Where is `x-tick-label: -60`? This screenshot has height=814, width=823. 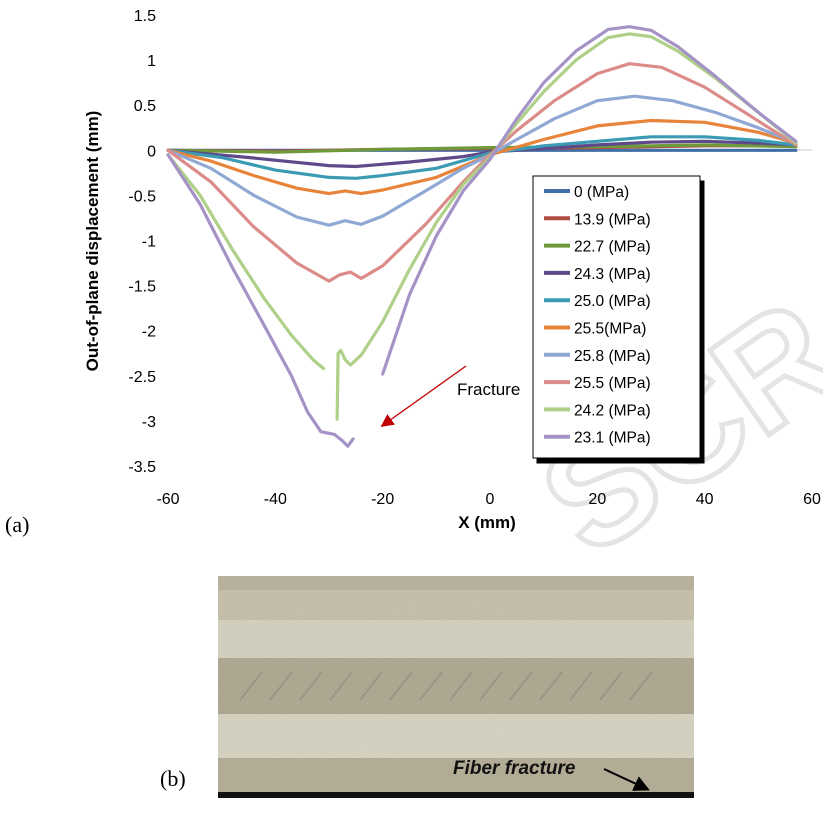 x-tick-label: -60 is located at coordinates (167, 499).